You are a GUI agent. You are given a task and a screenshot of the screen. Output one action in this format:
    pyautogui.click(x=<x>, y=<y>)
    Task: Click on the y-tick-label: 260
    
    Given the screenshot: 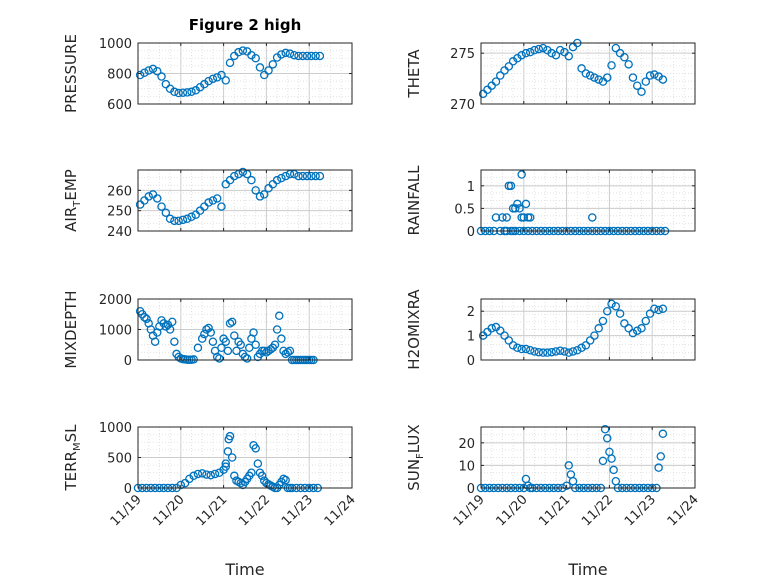 What is the action you would take?
    pyautogui.click(x=119, y=191)
    